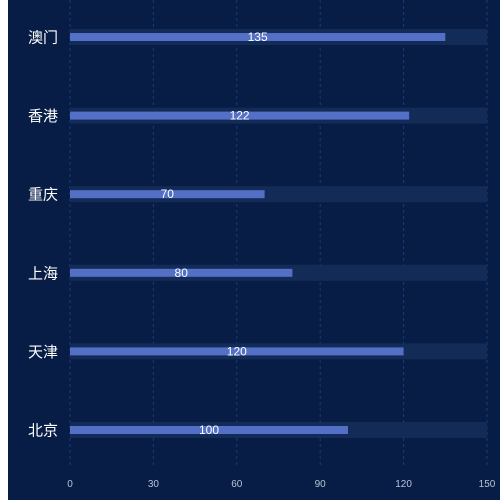 The width and height of the screenshot is (500, 500). Describe the element at coordinates (403, 484) in the screenshot. I see `x-tick-label: 120` at that location.